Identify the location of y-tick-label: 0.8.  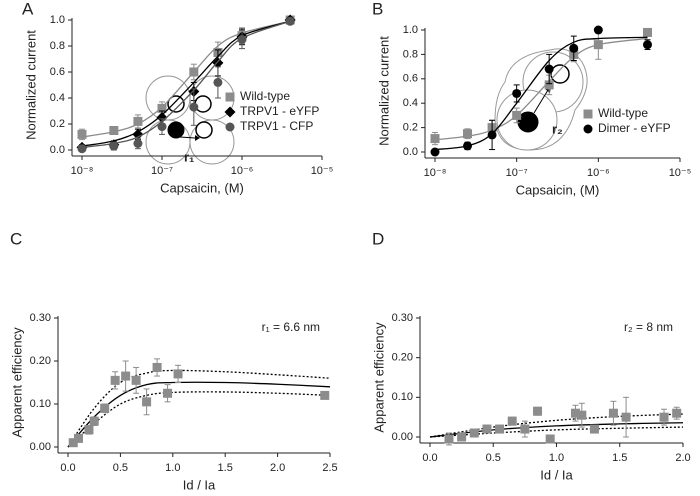
(57, 46).